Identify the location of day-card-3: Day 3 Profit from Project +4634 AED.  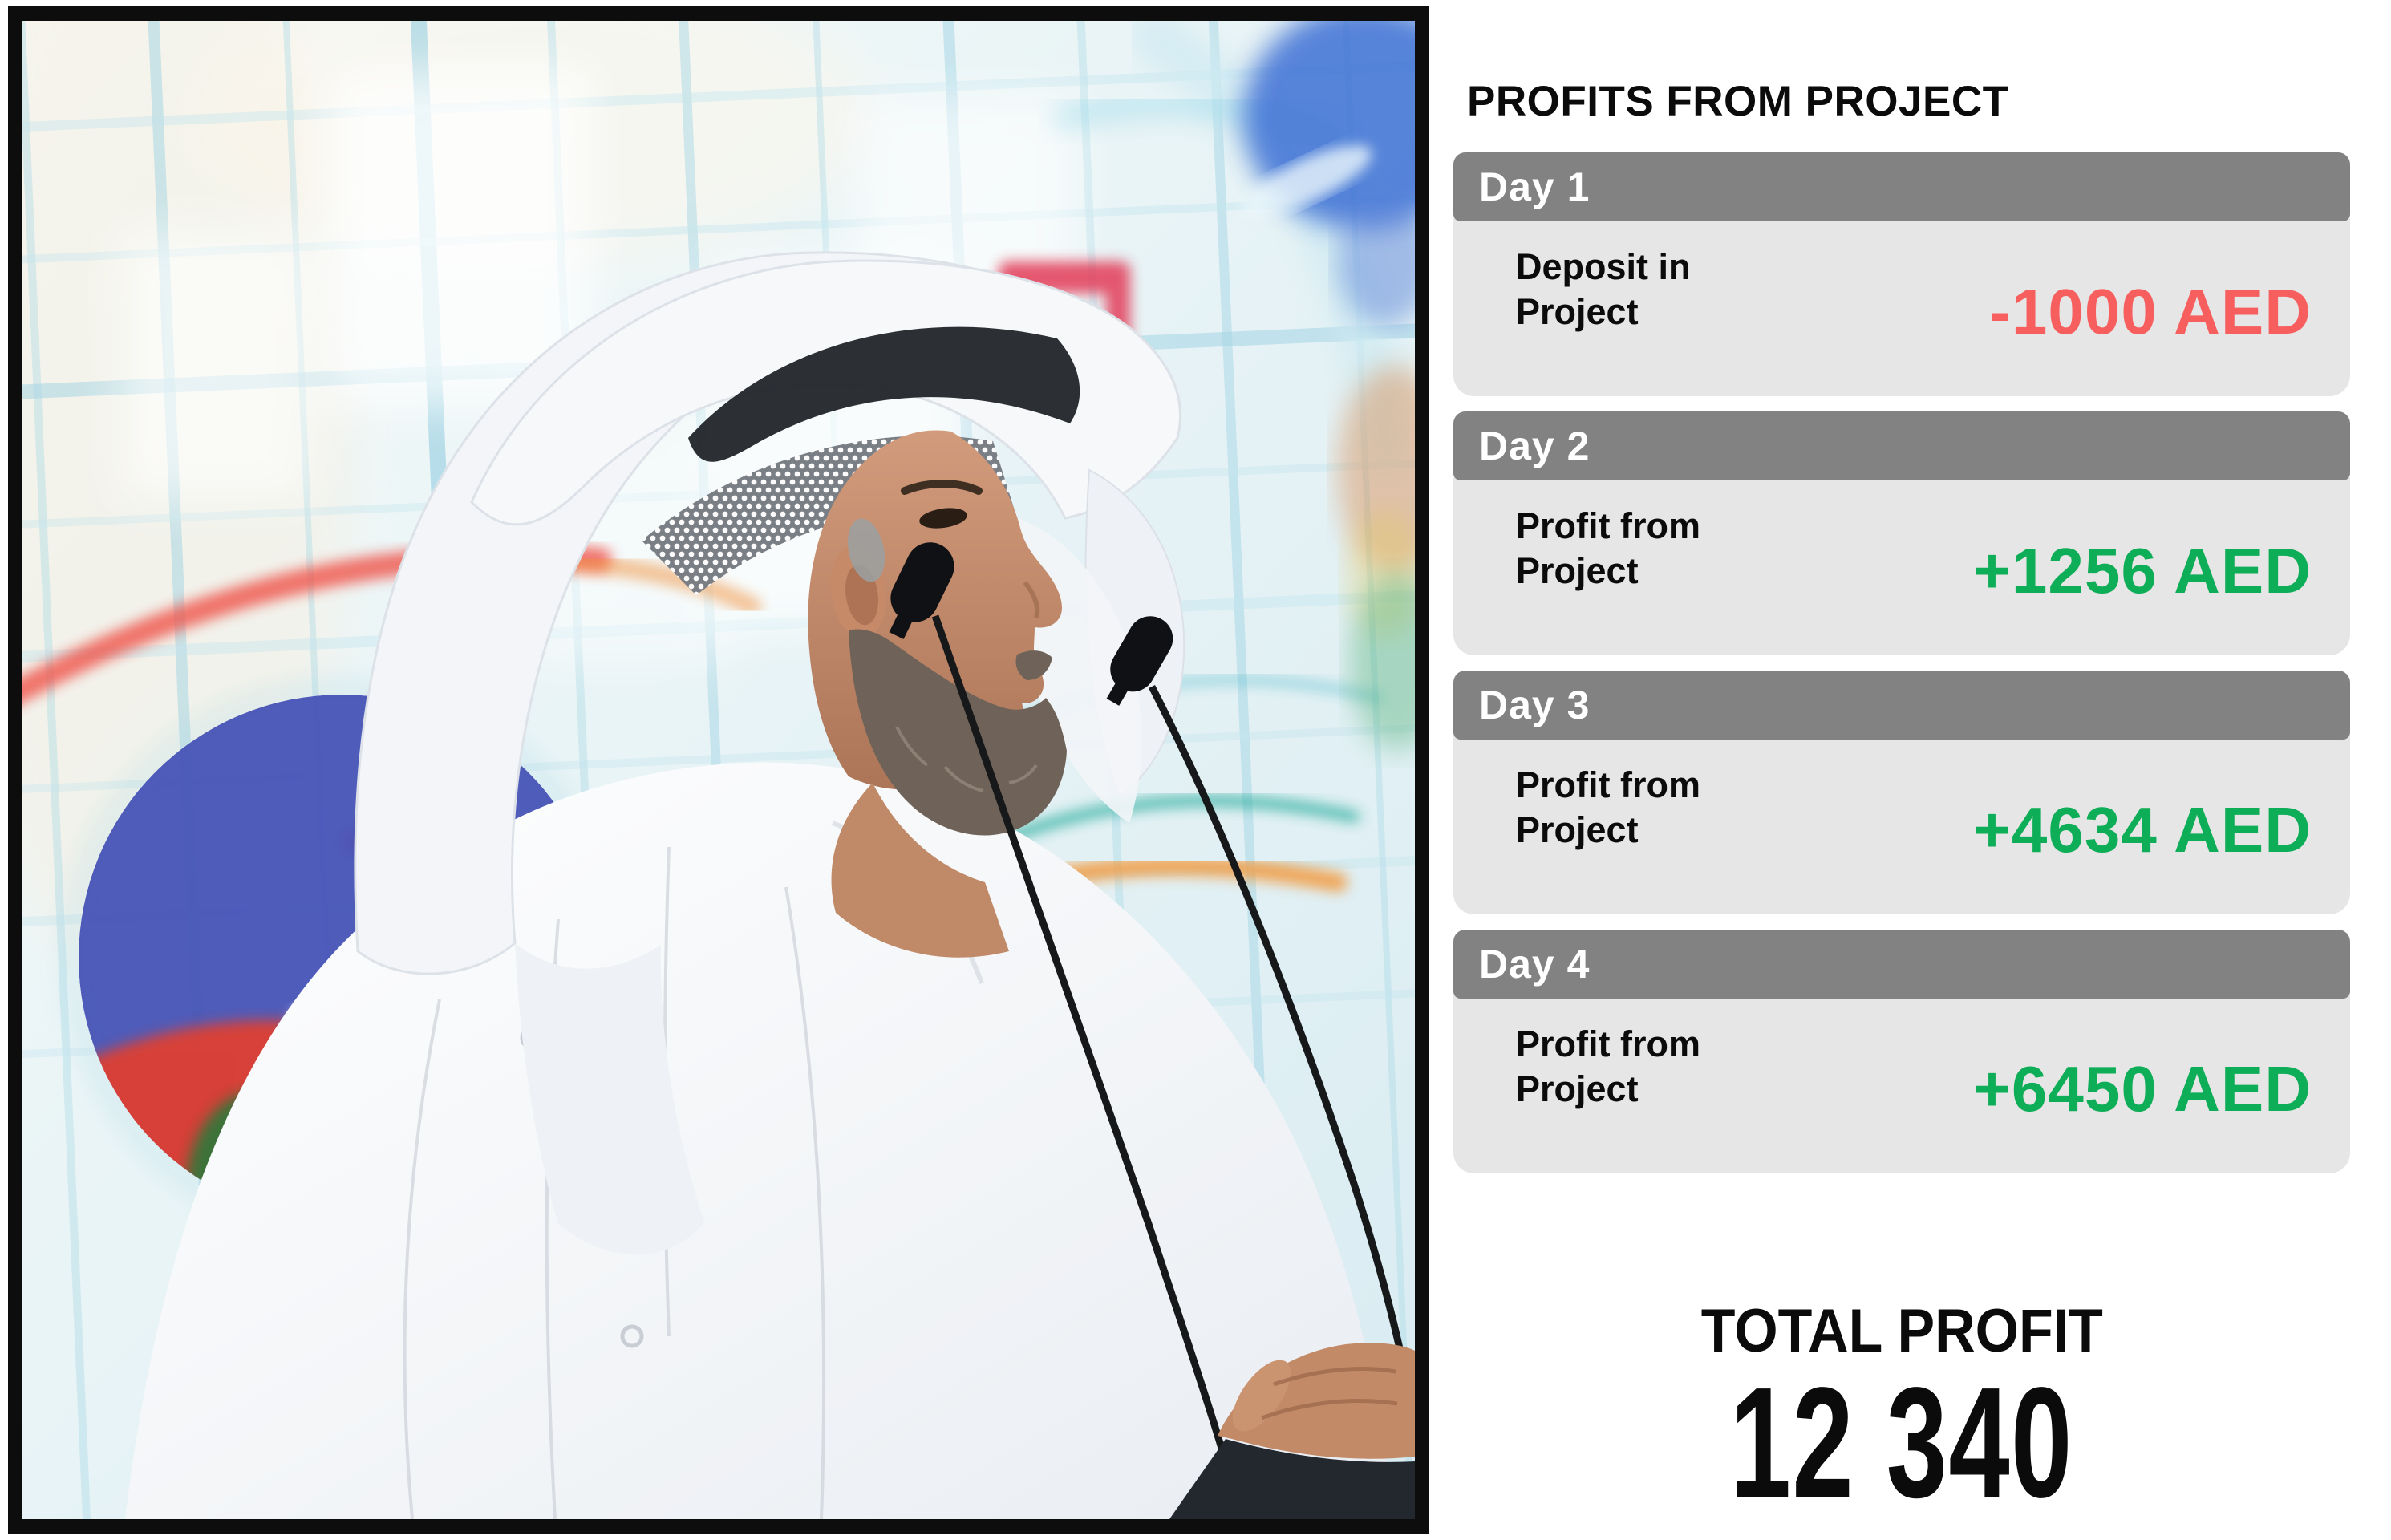
(1901, 792).